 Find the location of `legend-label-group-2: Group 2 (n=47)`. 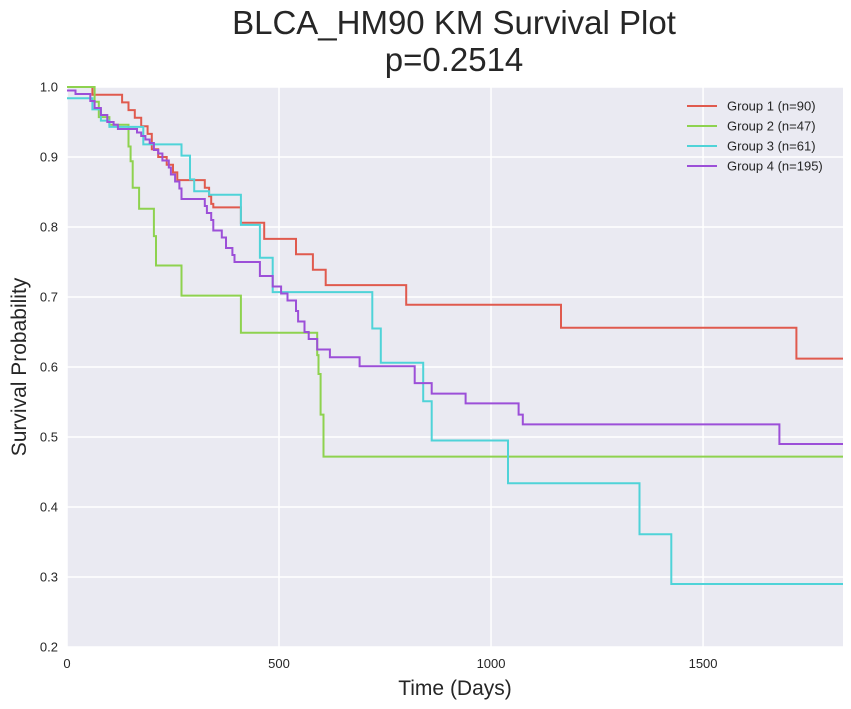

legend-label-group-2: Group 2 (n=47) is located at coordinates (771, 126).